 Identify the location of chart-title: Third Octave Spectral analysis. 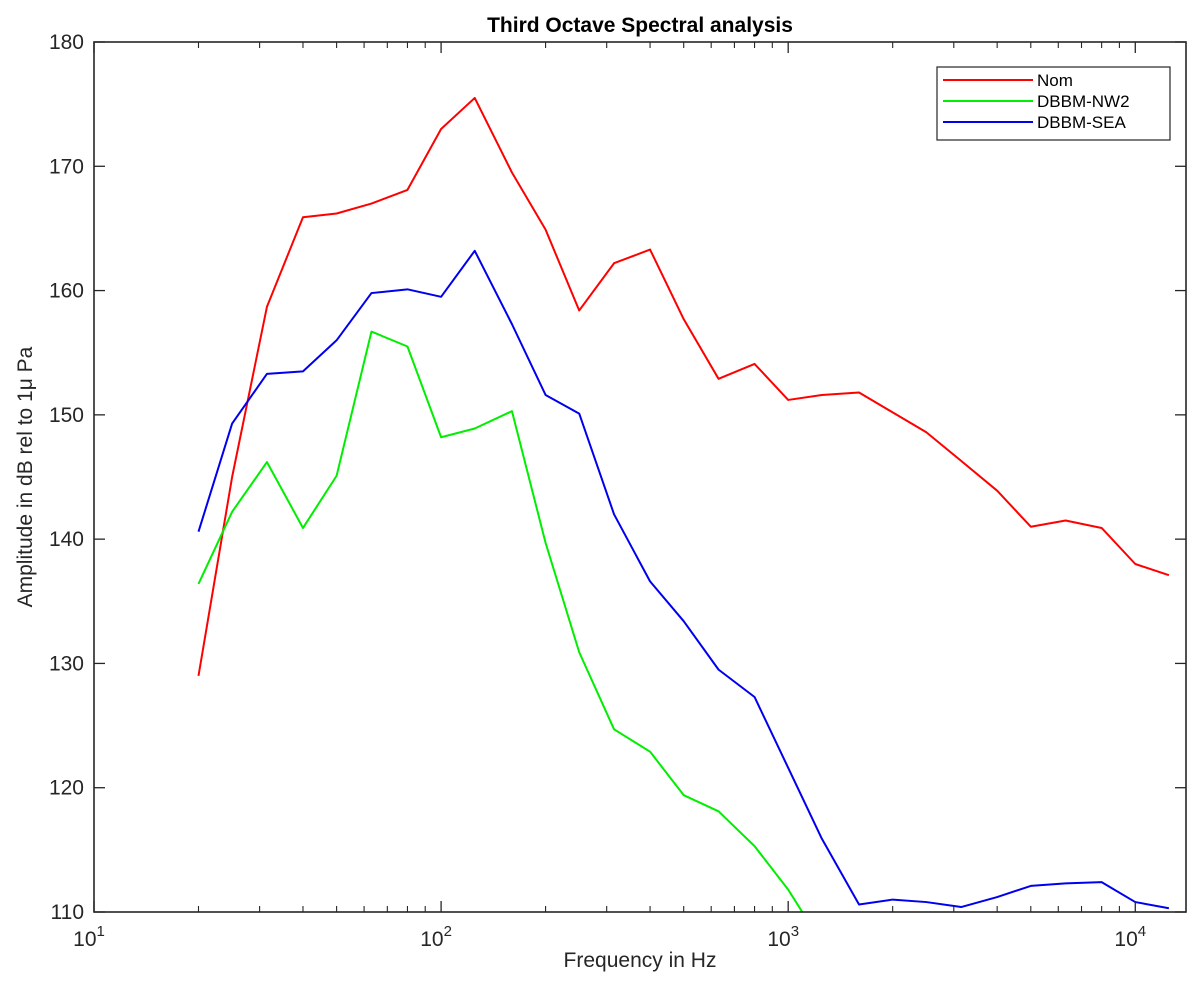
(640, 25).